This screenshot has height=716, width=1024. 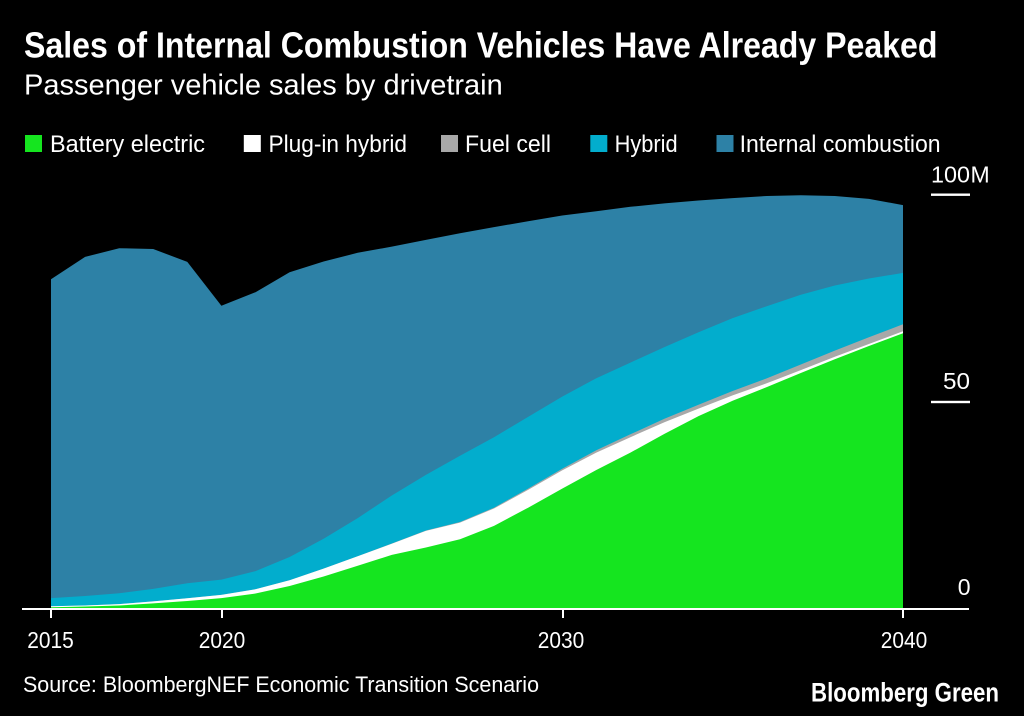 I want to click on svg-text: Battery electric, so click(x=127, y=144).